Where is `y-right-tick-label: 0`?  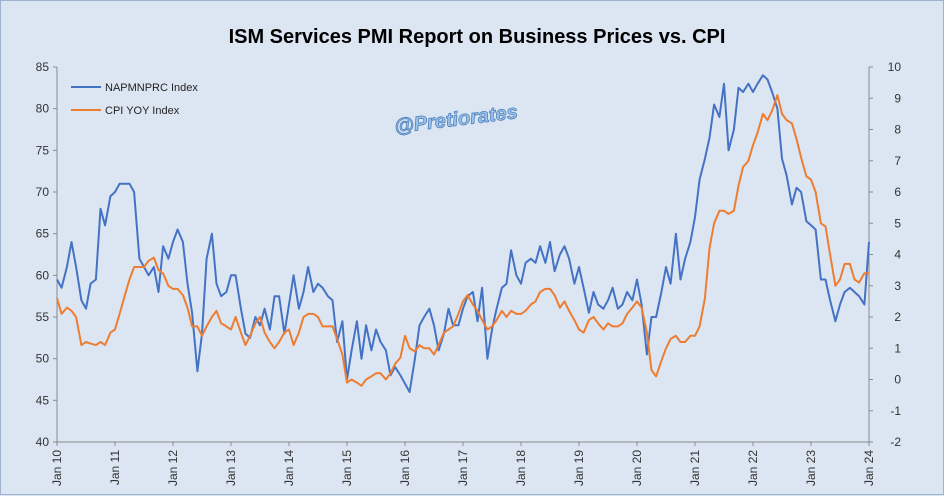
y-right-tick-label: 0 is located at coordinates (897, 380).